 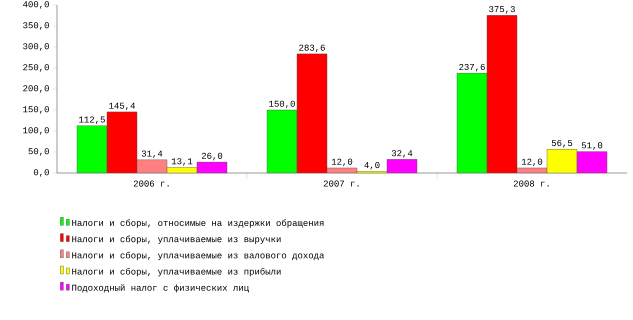 I want to click on data-label: 112,5, so click(x=92, y=120).